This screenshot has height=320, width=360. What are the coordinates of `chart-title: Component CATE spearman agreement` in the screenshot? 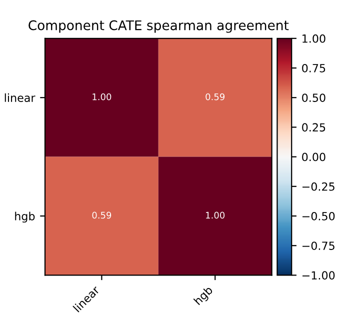 It's located at (158, 26).